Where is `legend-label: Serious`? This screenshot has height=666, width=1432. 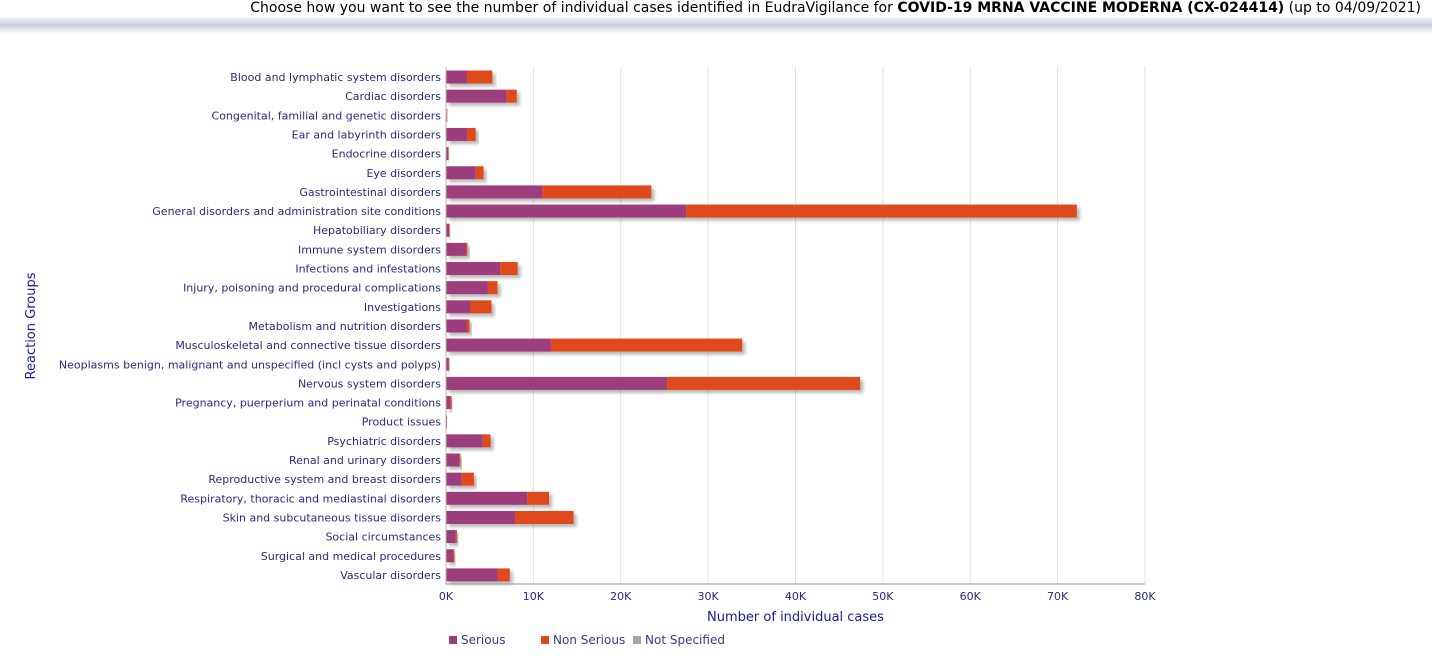
legend-label: Serious is located at coordinates (483, 640).